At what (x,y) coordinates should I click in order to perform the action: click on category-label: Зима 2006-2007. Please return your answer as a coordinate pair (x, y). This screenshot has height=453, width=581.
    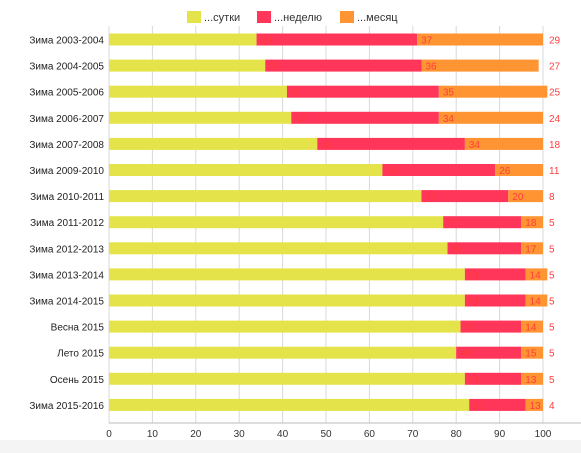
    Looking at the image, I should click on (66, 119).